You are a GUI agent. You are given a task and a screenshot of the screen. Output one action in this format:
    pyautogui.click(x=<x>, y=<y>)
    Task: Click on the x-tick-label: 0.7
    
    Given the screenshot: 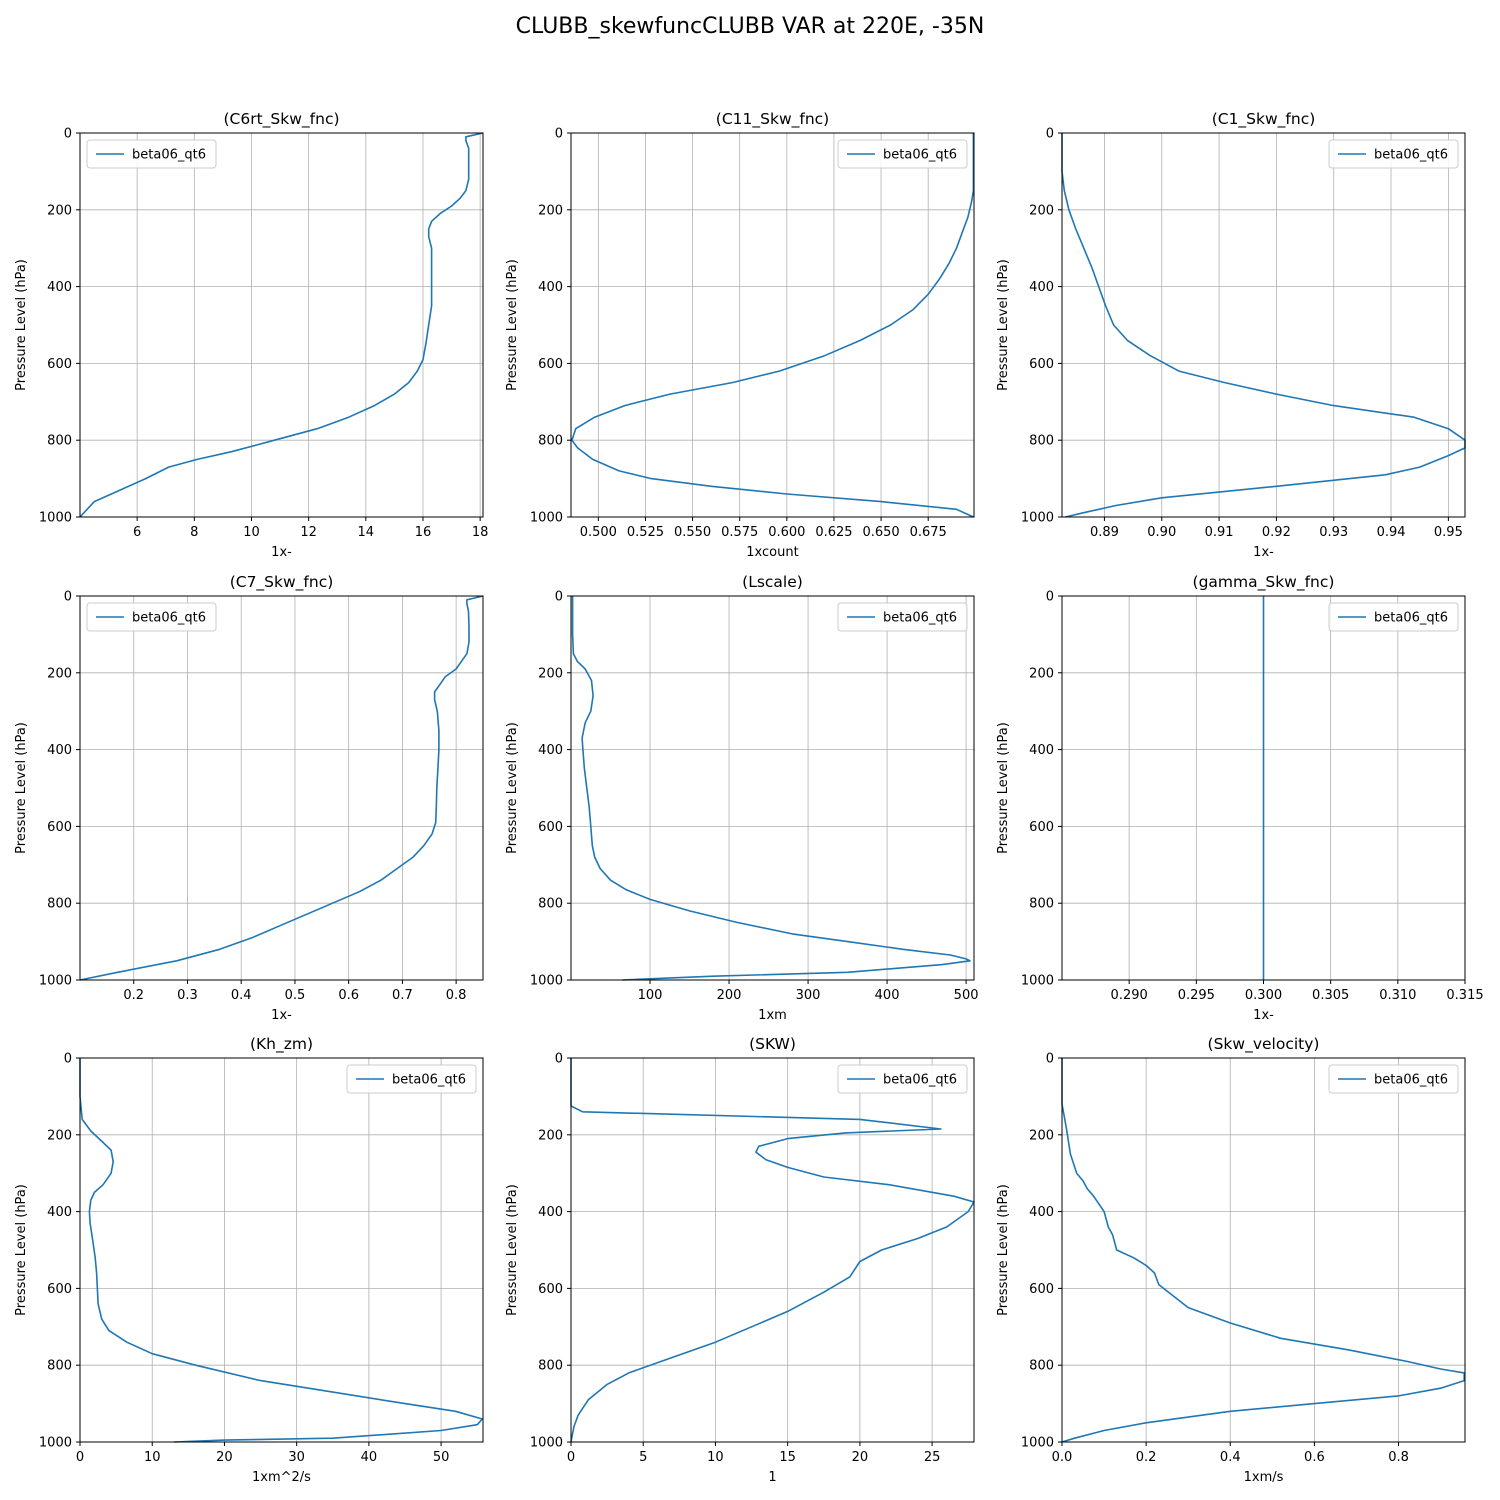 What is the action you would take?
    pyautogui.click(x=402, y=995)
    